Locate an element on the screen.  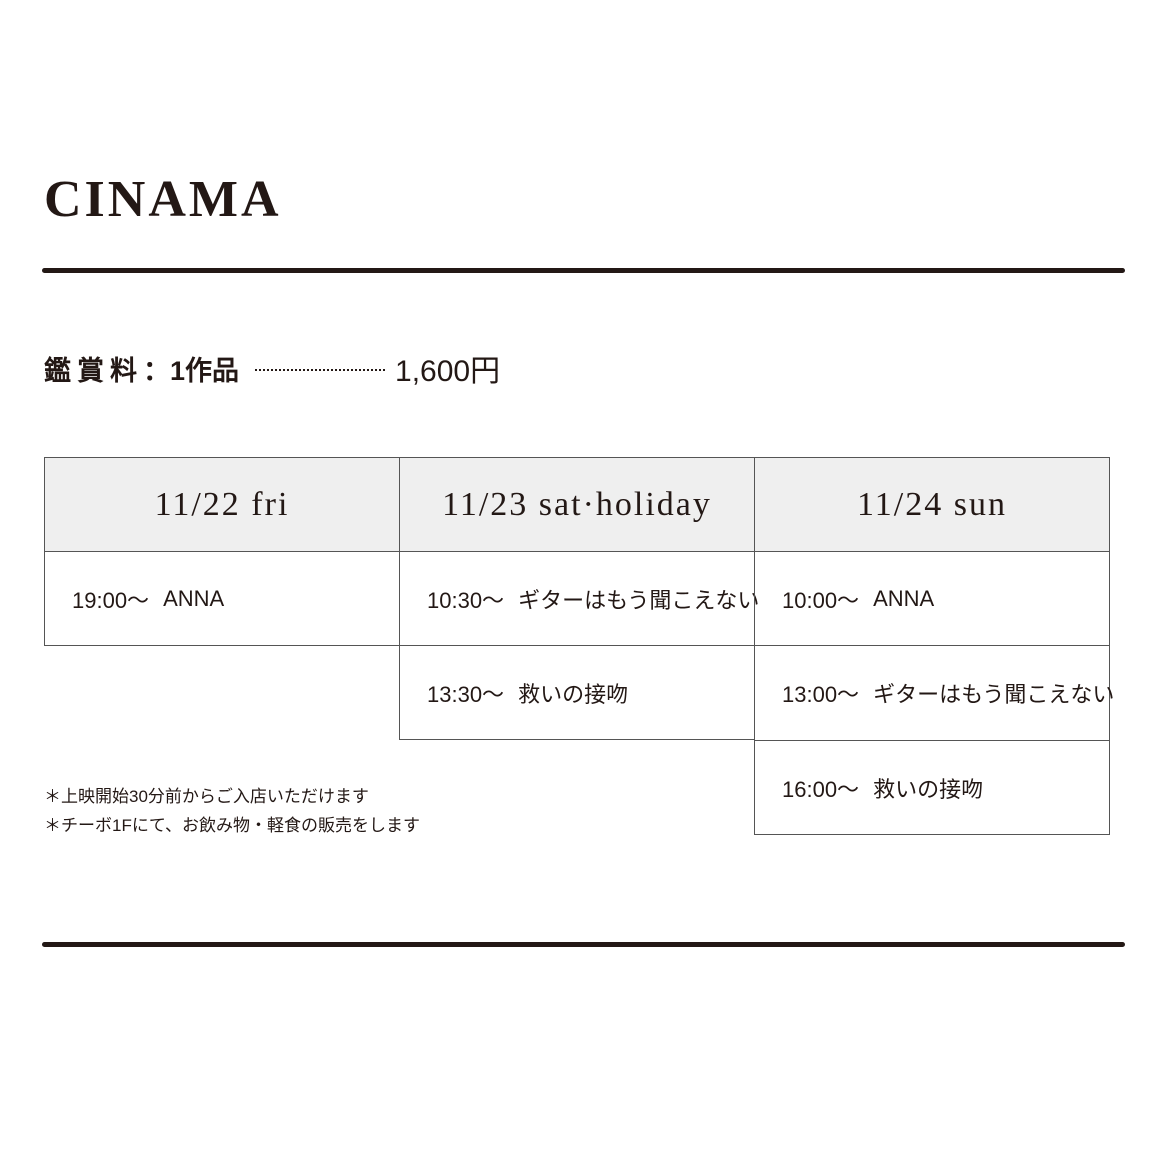
note: ＊チーボ1Fにて、お飲み物・軽食の販売をします is located at coordinates (232, 825).